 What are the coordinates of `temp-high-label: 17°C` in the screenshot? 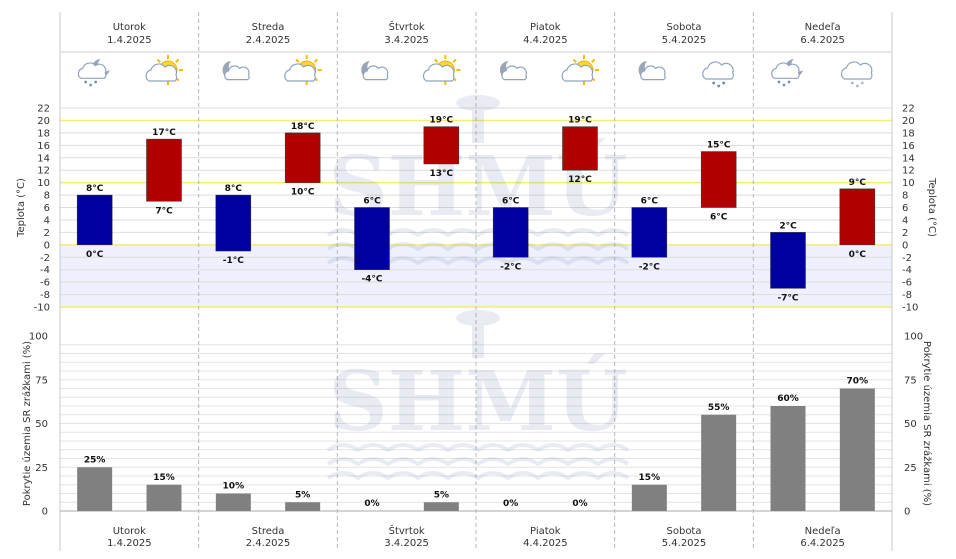 It's located at (164, 133).